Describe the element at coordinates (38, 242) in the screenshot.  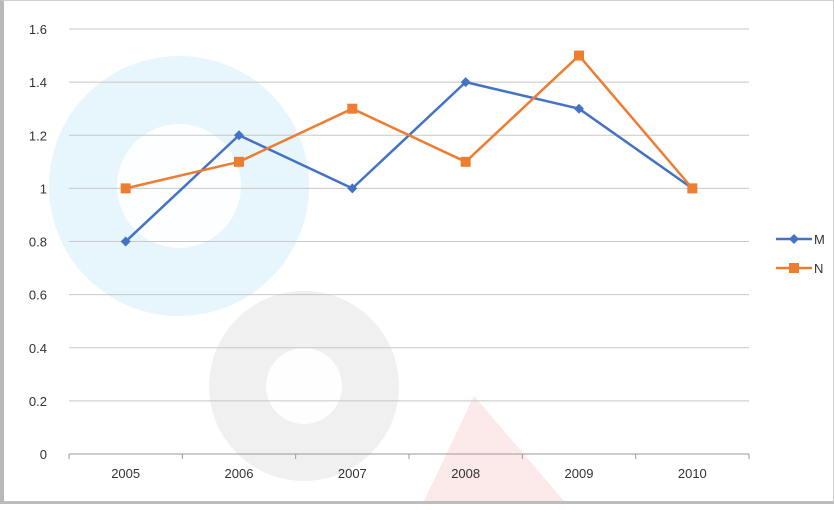
I see `y-tick-label: 0.8` at that location.